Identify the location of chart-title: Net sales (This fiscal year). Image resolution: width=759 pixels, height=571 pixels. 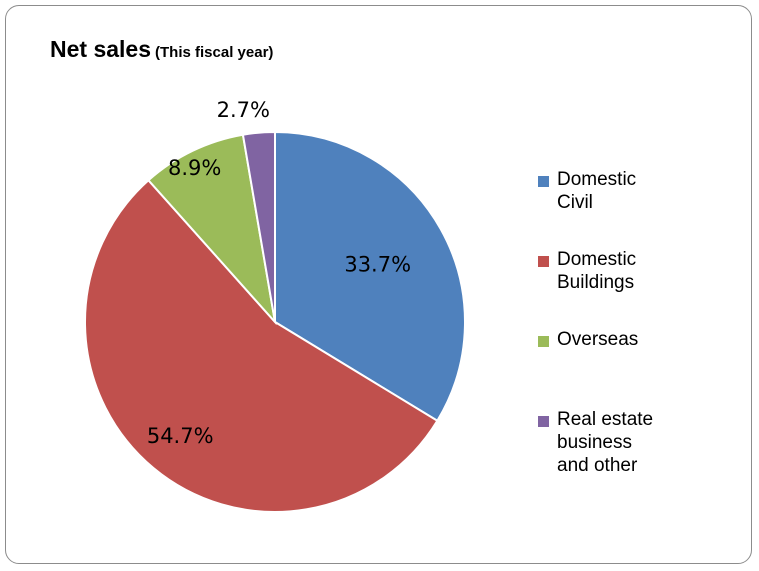
(161, 49).